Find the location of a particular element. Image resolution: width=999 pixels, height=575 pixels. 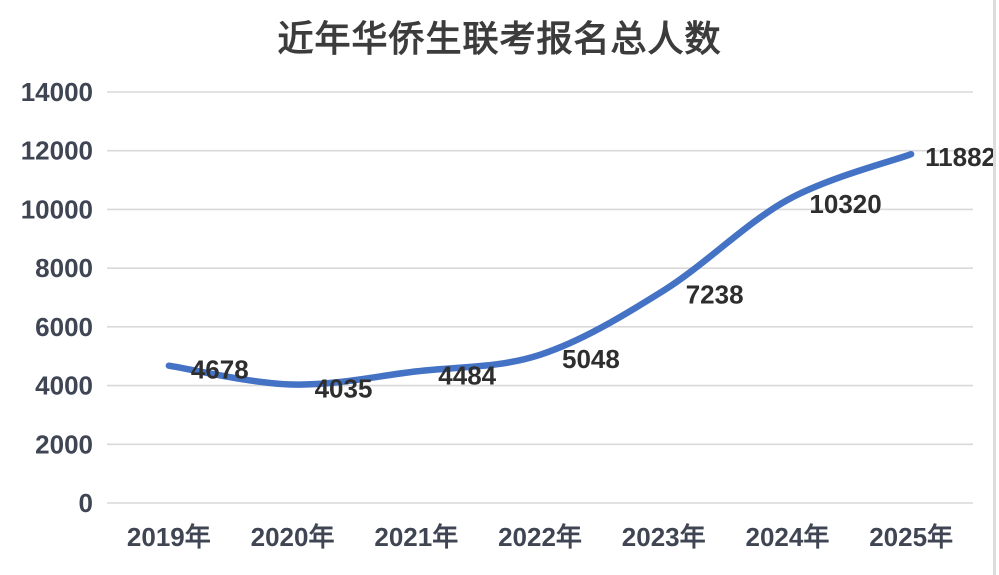

x-axis-tick-label: 2020年 is located at coordinates (293, 537).